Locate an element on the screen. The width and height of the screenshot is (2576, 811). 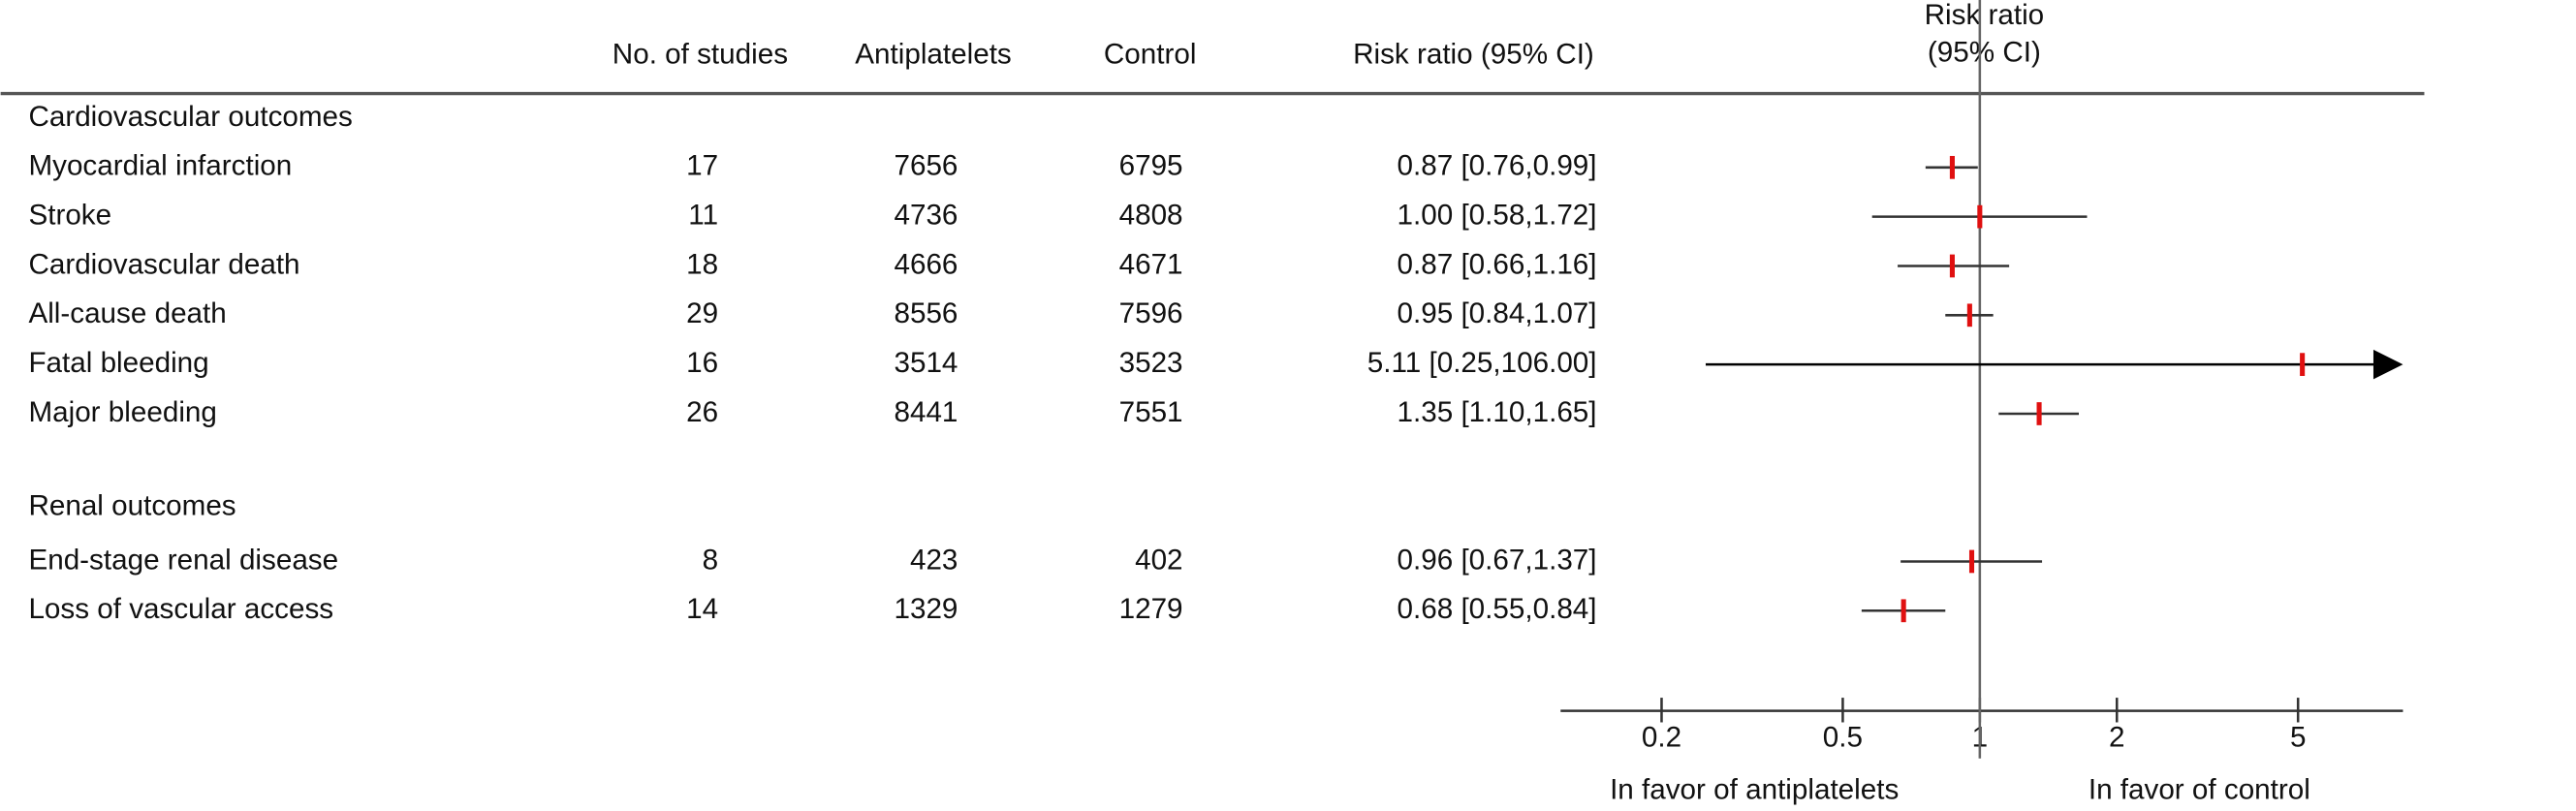
row-label: End-stage renal disease is located at coordinates (183, 560).